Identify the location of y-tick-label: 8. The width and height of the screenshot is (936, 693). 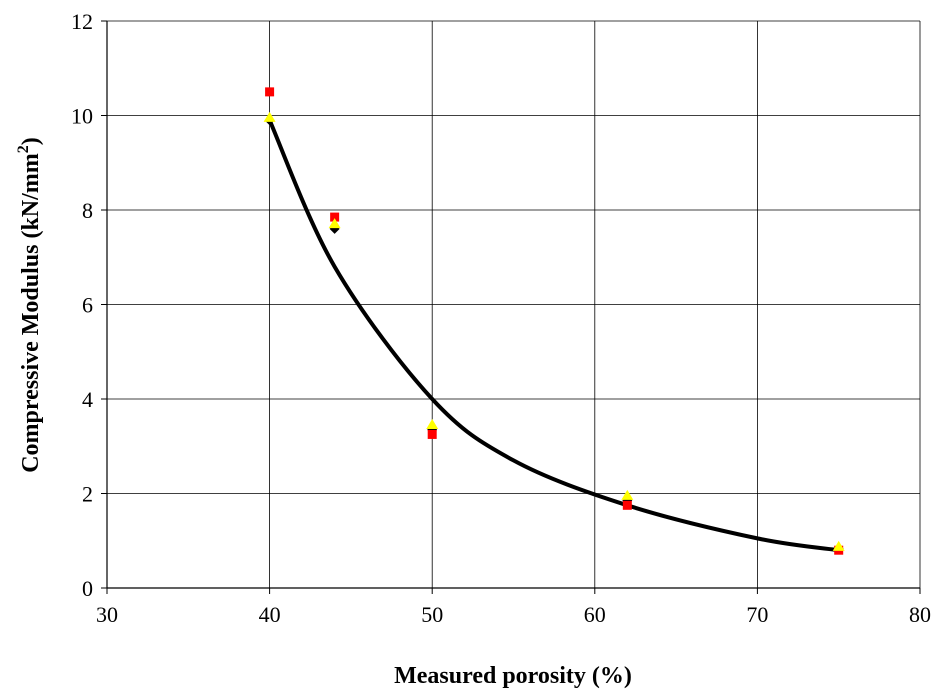
(87, 210).